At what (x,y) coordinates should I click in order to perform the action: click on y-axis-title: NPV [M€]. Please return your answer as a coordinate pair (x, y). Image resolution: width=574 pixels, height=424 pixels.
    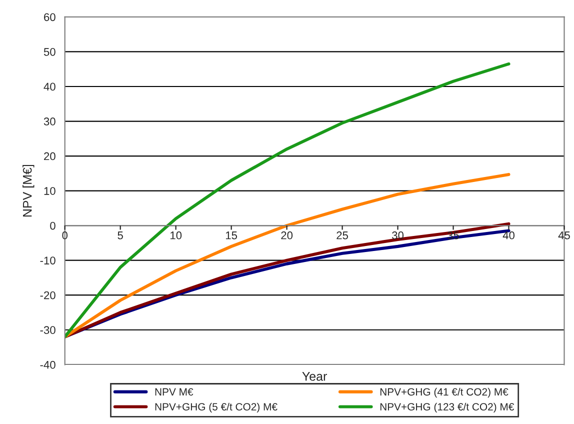
    Looking at the image, I should click on (28, 190).